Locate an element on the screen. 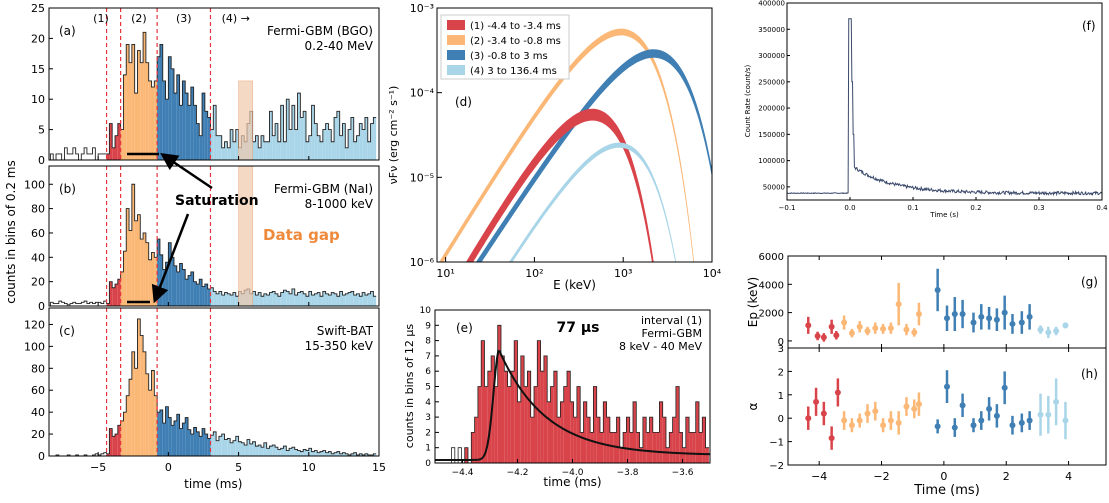 The height and width of the screenshot is (503, 1109). y-tick-label: 60 is located at coordinates (38, 233).